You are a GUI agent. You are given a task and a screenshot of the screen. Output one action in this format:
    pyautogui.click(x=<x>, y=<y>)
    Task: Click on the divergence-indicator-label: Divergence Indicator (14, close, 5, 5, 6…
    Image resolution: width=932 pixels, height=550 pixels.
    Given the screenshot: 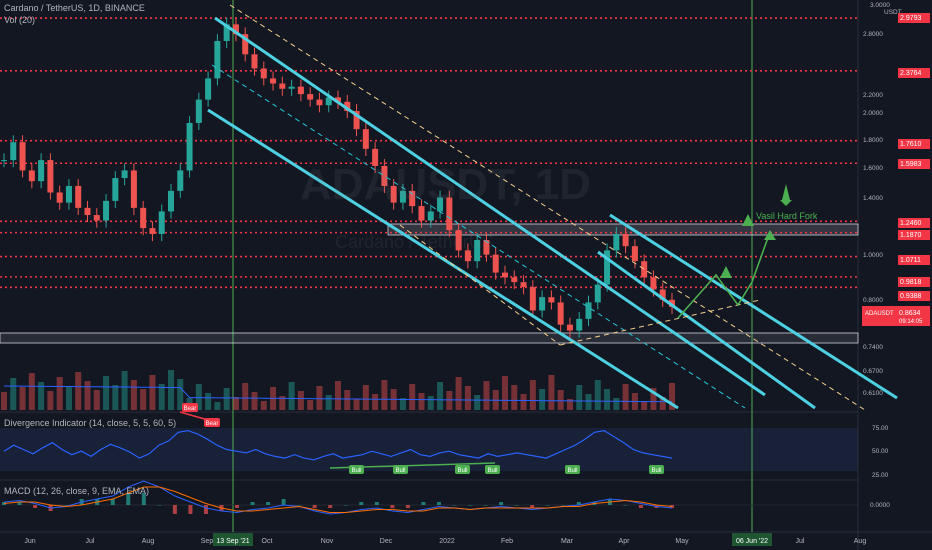 What is the action you would take?
    pyautogui.click(x=90, y=423)
    